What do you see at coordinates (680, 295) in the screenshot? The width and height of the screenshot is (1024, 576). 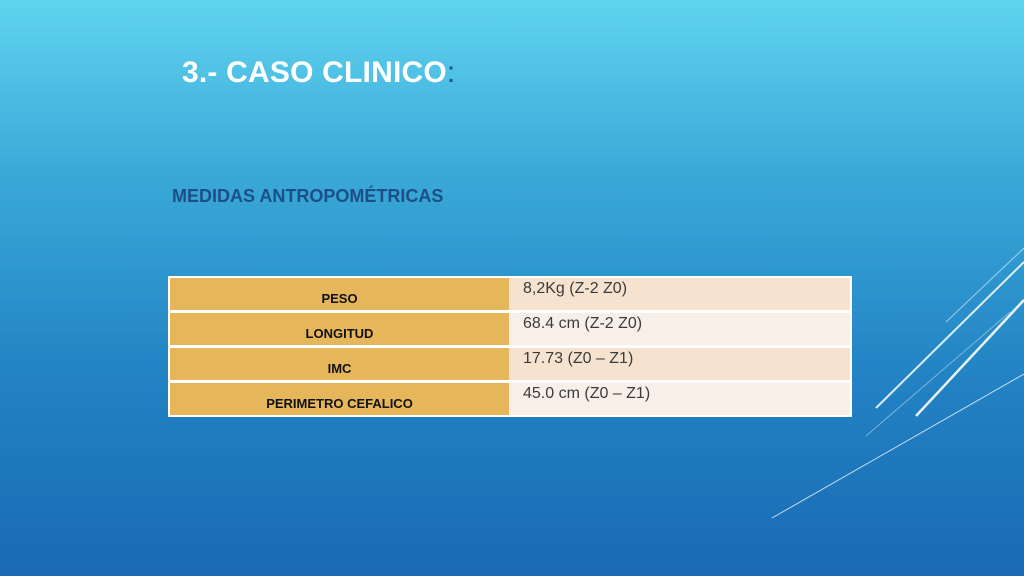 I see `measurement-value: 8,2Kg (Z-2 Z0)` at bounding box center [680, 295].